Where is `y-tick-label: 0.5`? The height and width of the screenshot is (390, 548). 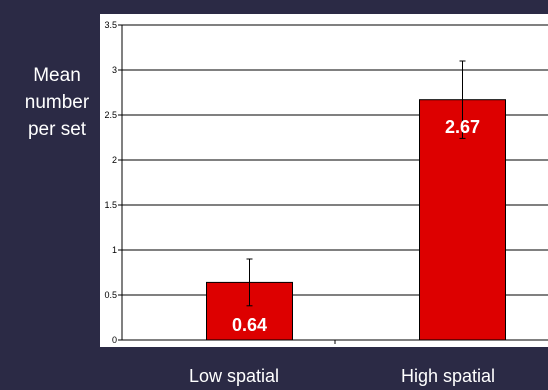 y-tick-label: 0.5 is located at coordinates (110, 295).